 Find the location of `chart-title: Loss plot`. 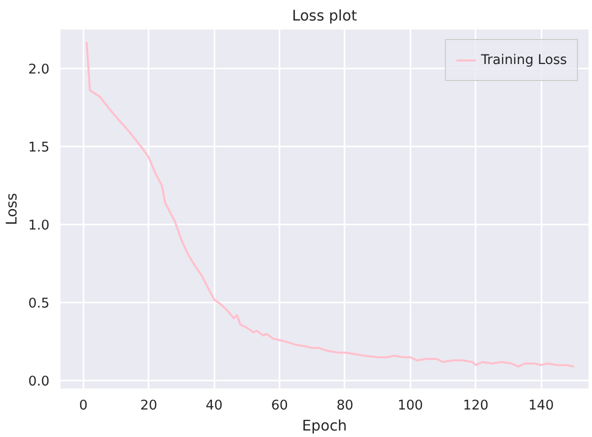

chart-title: Loss plot is located at coordinates (325, 16).